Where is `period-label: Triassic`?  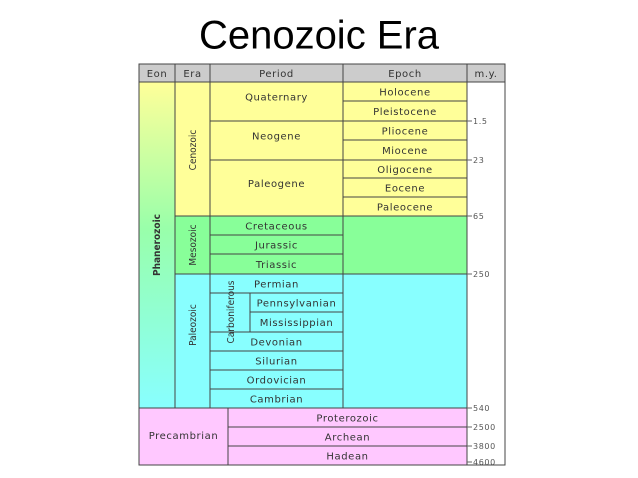 period-label: Triassic is located at coordinates (276, 265).